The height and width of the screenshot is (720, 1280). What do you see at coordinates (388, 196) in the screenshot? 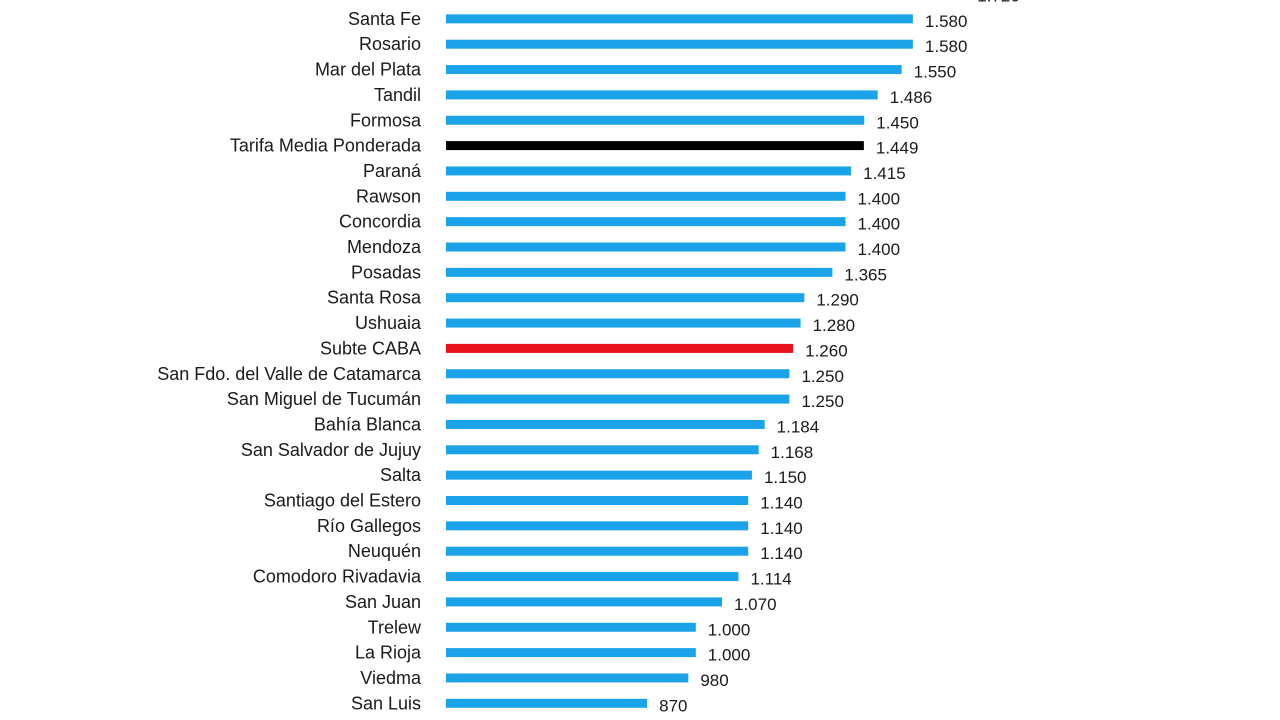
I see `category-label: Rawson` at bounding box center [388, 196].